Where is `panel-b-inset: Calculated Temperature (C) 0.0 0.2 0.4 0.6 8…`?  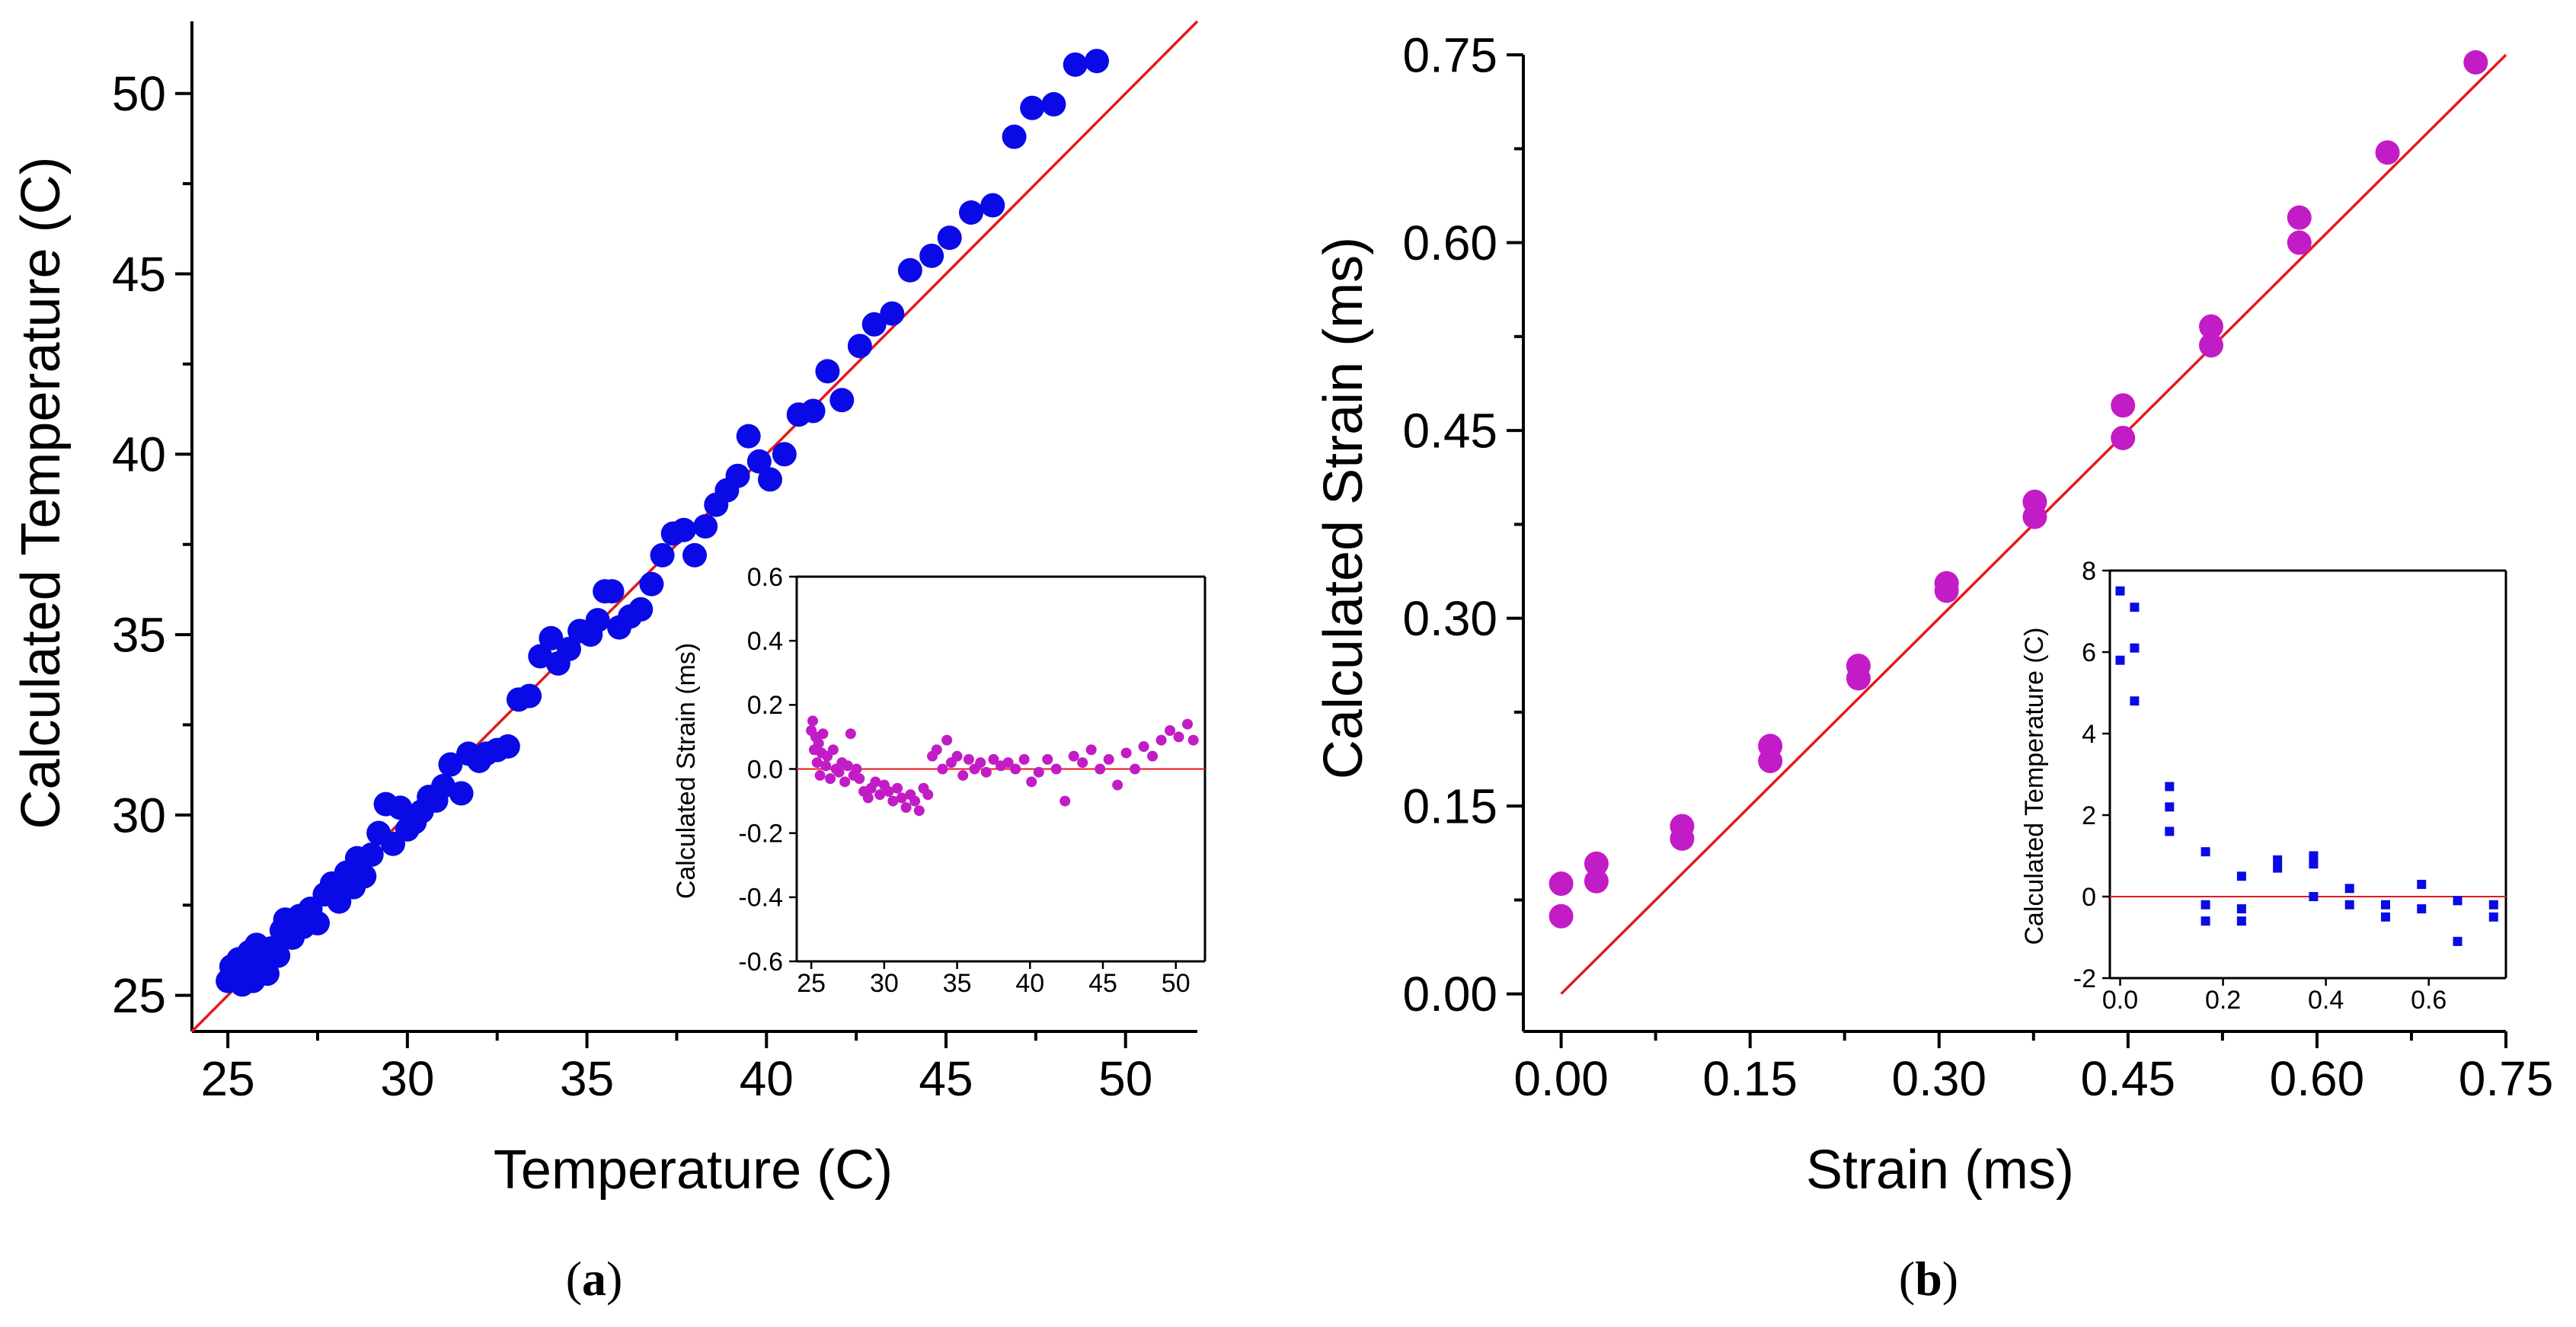 panel-b-inset: Calculated Temperature (C) 0.0 0.2 0.4 0.6 8… is located at coordinates (2263, 786).